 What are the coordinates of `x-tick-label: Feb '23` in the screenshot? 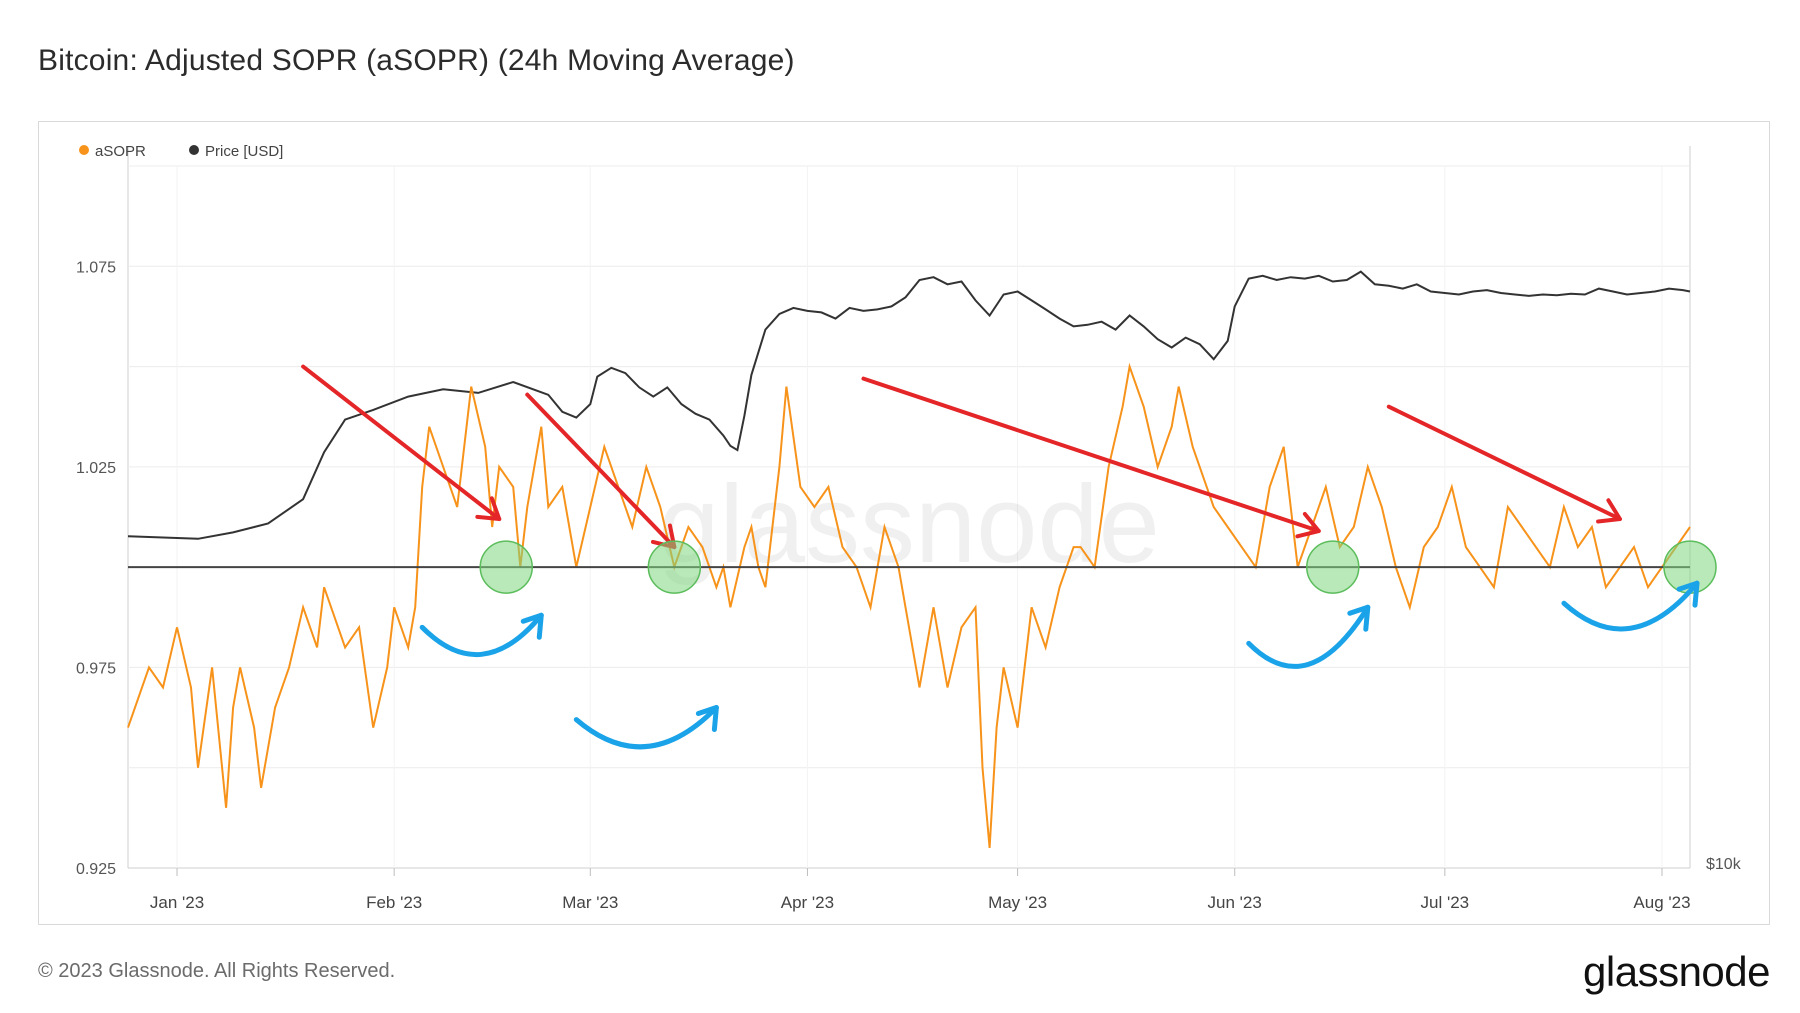 It's located at (394, 902).